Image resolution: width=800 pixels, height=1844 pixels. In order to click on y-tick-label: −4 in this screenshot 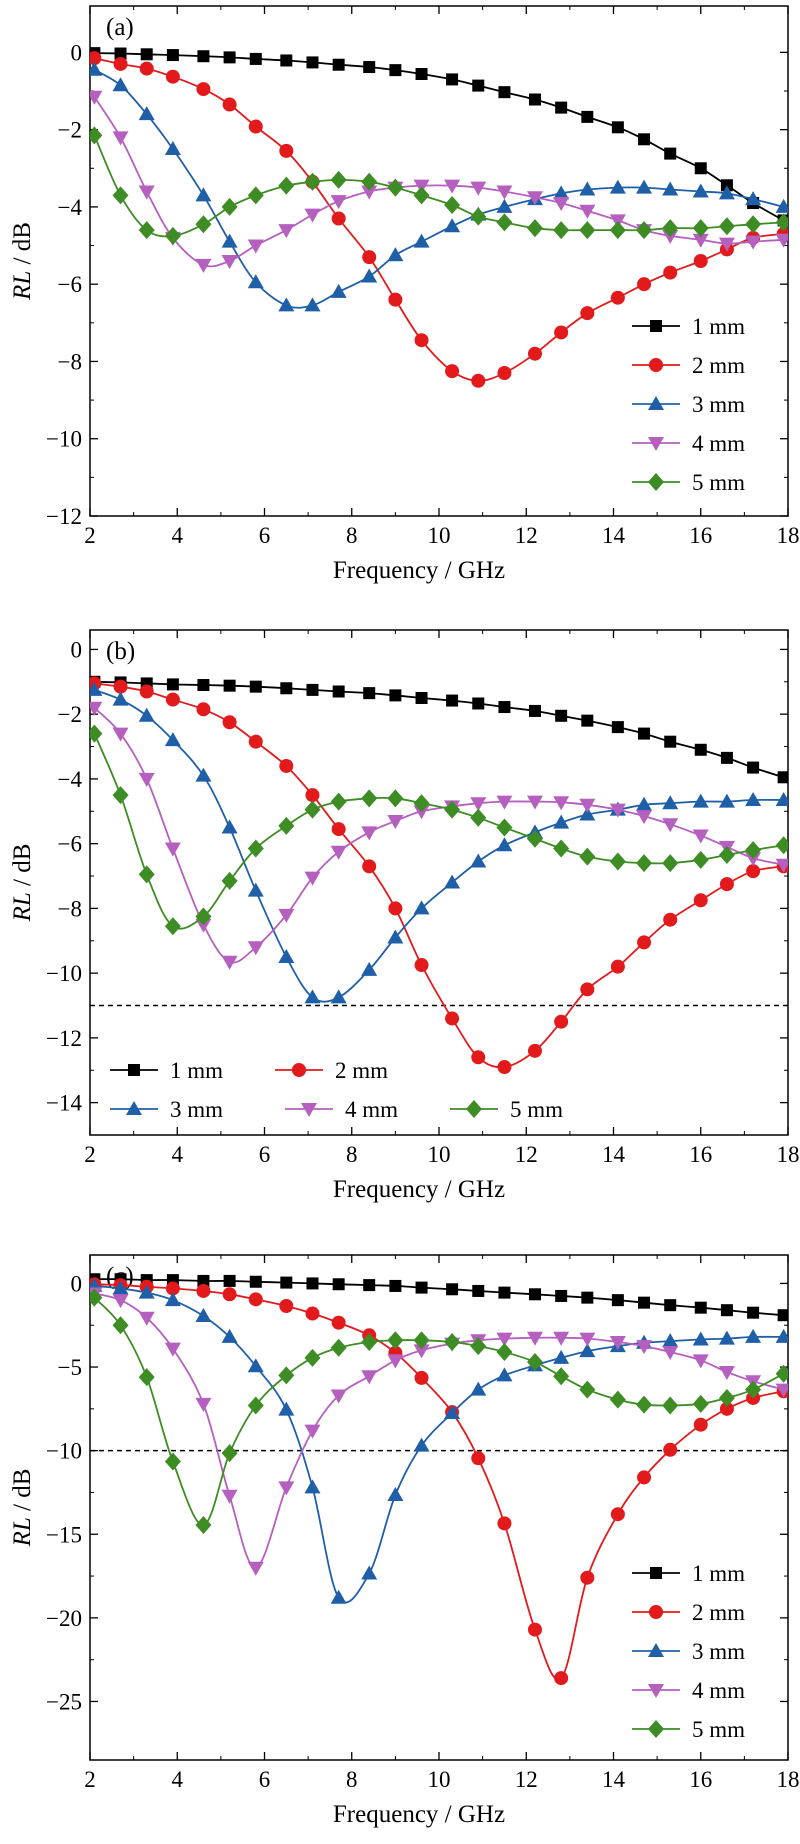, I will do `click(70, 779)`.